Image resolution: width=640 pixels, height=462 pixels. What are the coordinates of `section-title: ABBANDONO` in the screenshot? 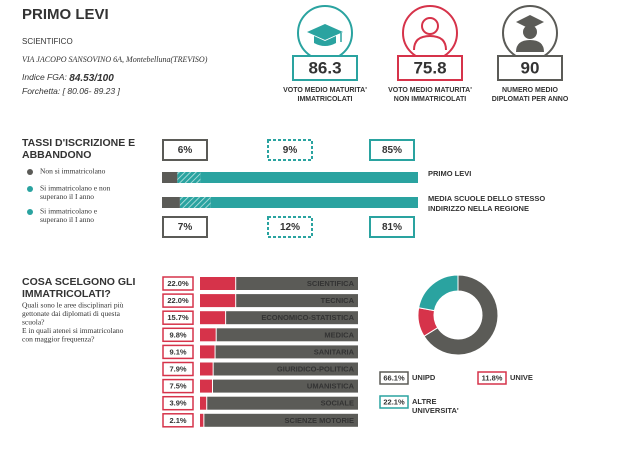 It's located at (56, 155).